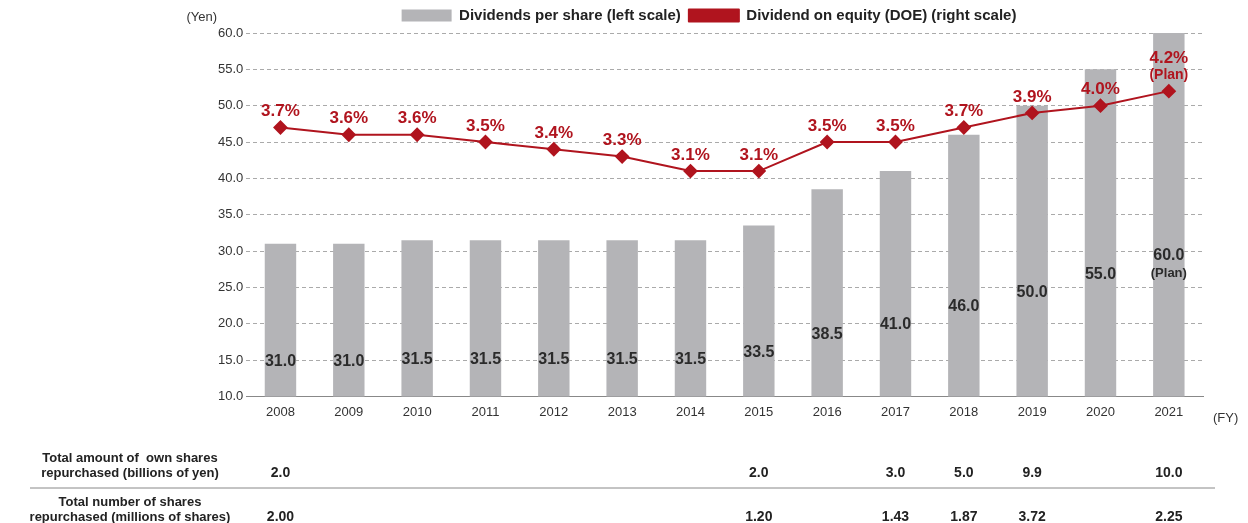 The width and height of the screenshot is (1248, 523). I want to click on y-tick-label: 40.0, so click(230, 177).